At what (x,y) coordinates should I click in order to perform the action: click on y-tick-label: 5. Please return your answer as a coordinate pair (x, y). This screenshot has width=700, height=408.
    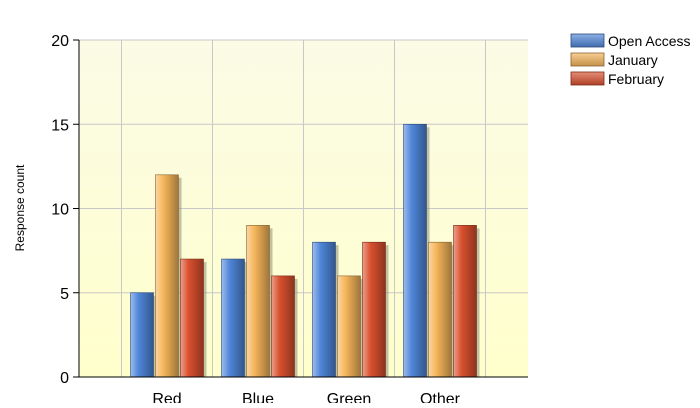
    Looking at the image, I should click on (64, 294).